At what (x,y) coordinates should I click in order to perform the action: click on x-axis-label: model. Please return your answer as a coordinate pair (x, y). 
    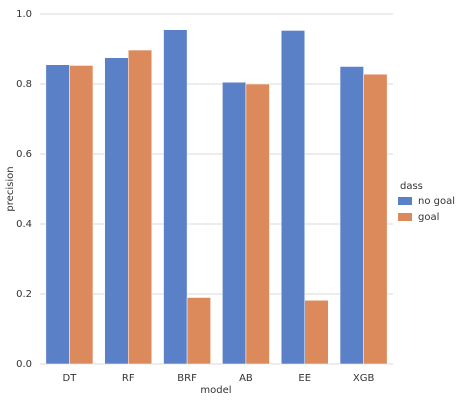
    Looking at the image, I should click on (215, 390).